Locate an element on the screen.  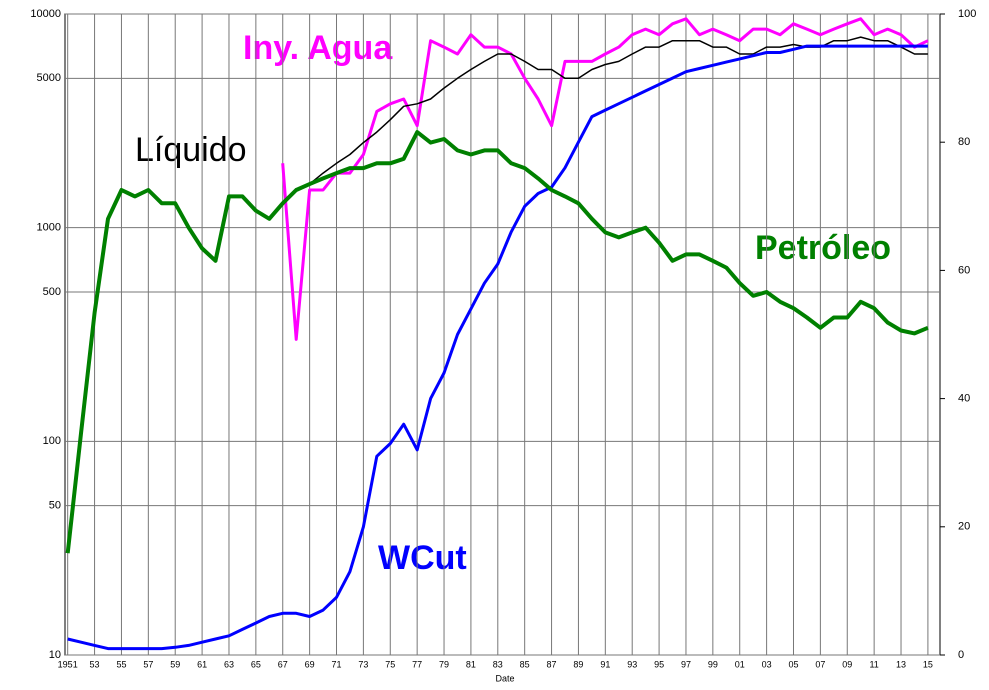
x-tick-label: 67 is located at coordinates (283, 664).